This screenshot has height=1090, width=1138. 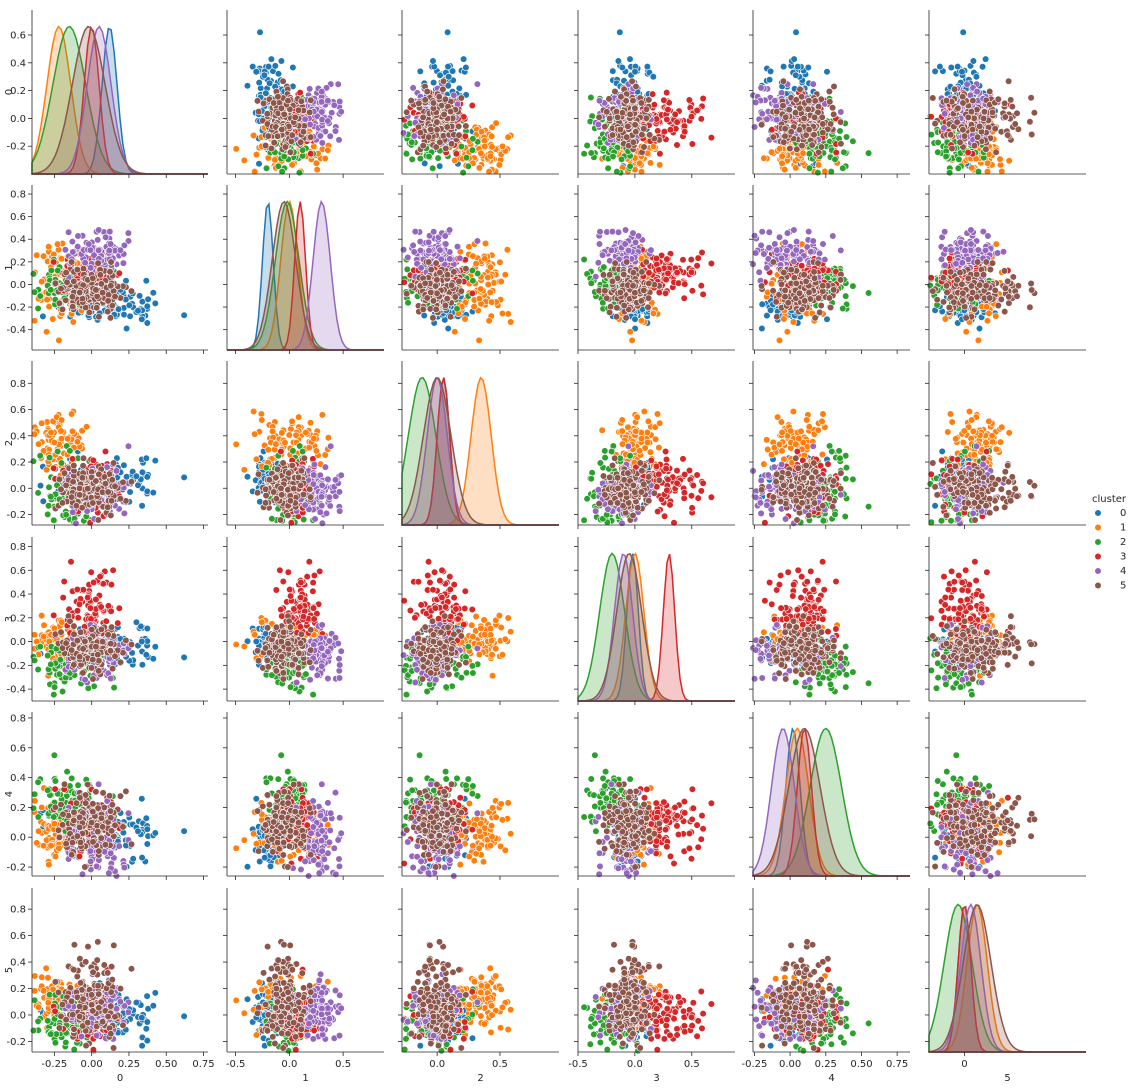 I want to click on y-tick-label: 0.0, so click(x=18, y=119).